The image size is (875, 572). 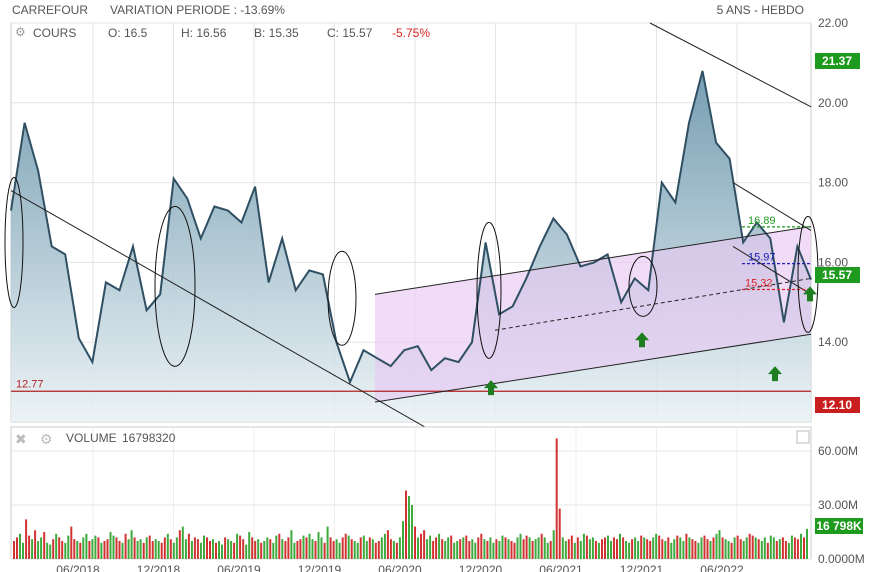 I want to click on volume-tick-label: 0.0000M, so click(x=841, y=559).